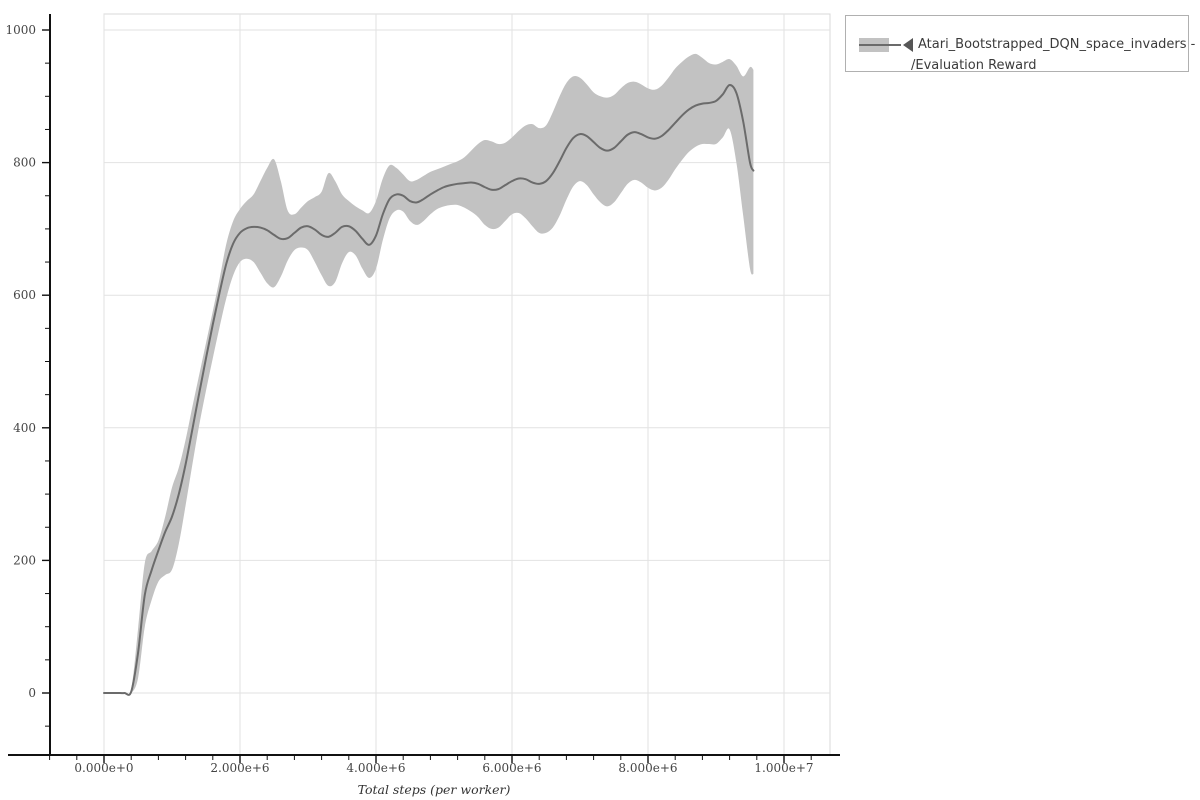 This screenshot has height=800, width=1200. I want to click on left-triangle-marker-icon, so click(908, 45).